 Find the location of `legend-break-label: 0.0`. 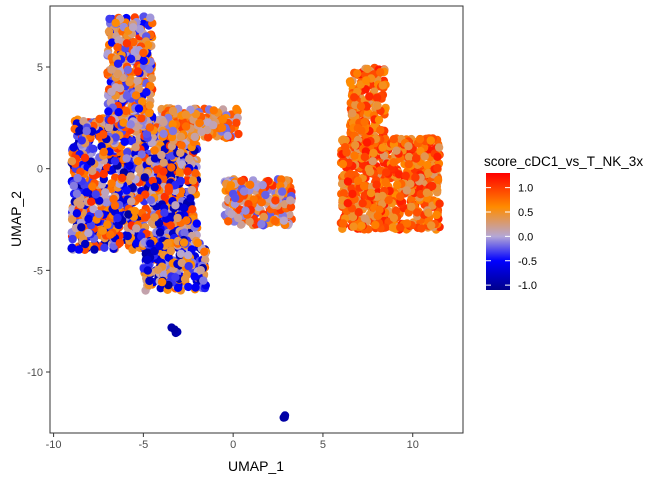

legend-break-label: 0.0 is located at coordinates (525, 237).